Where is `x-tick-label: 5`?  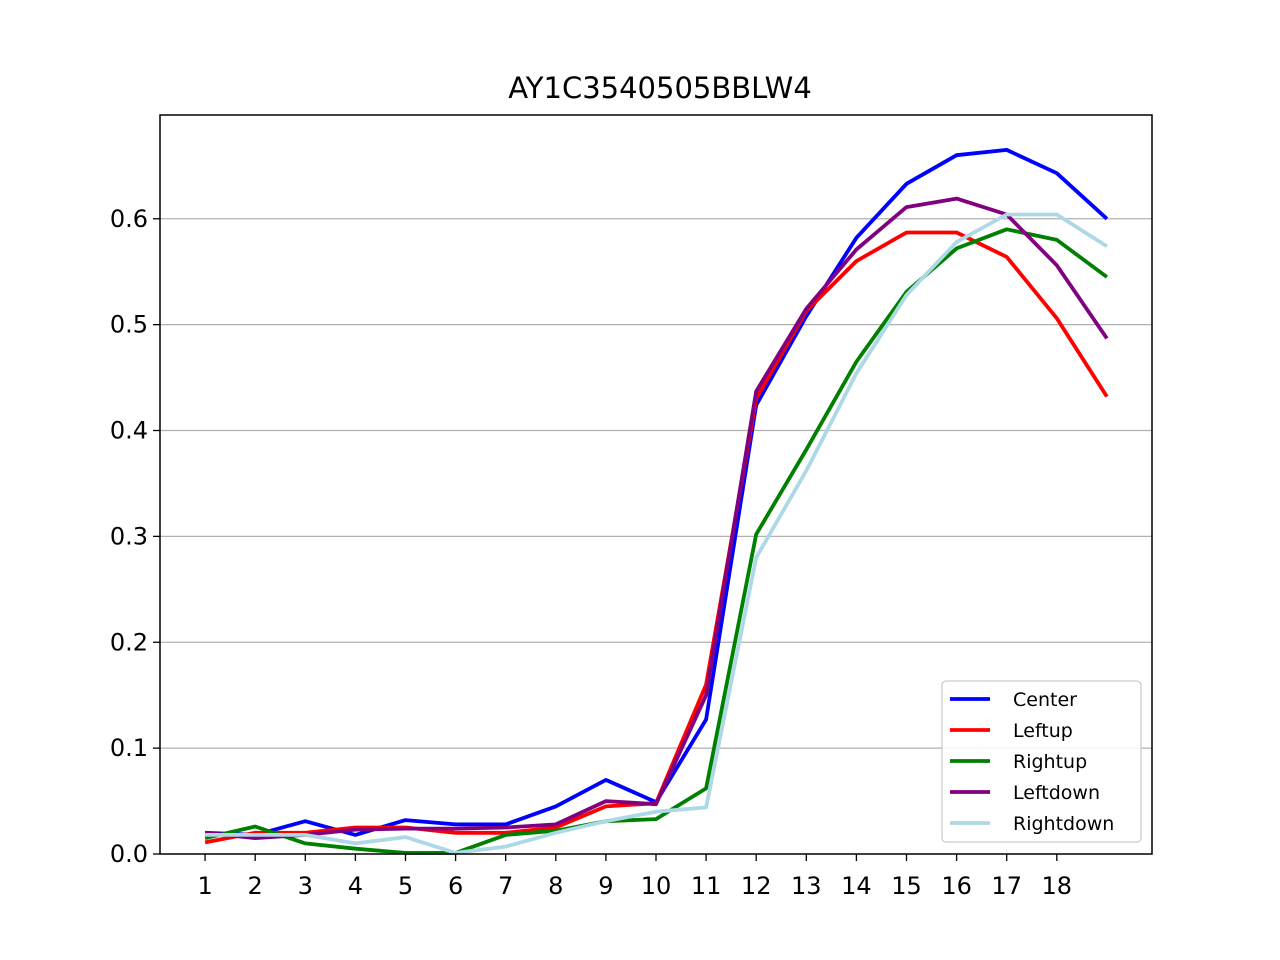 x-tick-label: 5 is located at coordinates (405, 886).